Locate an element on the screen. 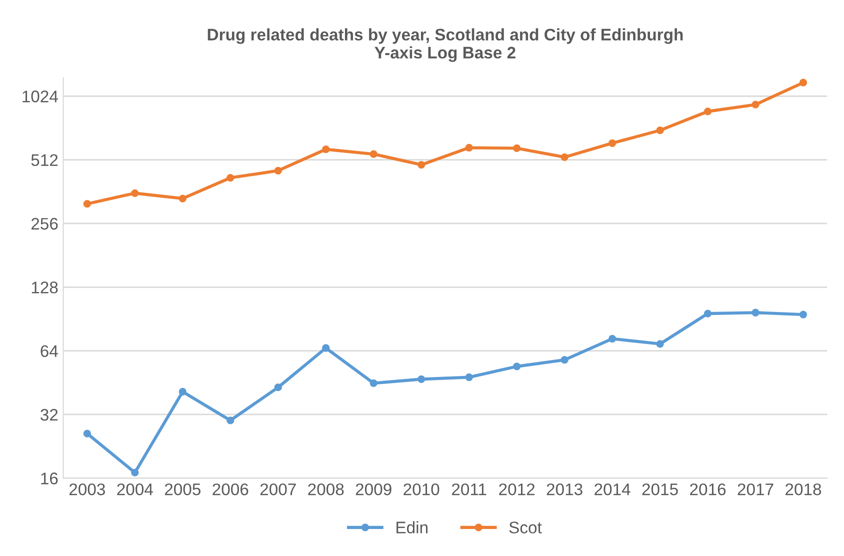  y-tick-label: 64 is located at coordinates (49, 351).